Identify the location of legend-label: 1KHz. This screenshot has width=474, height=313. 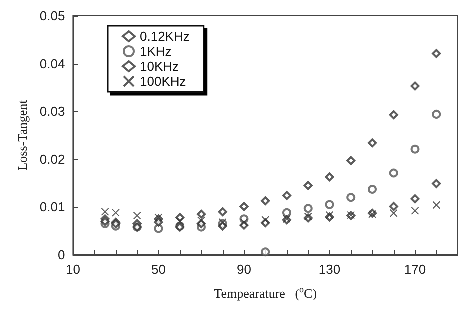
(156, 51).